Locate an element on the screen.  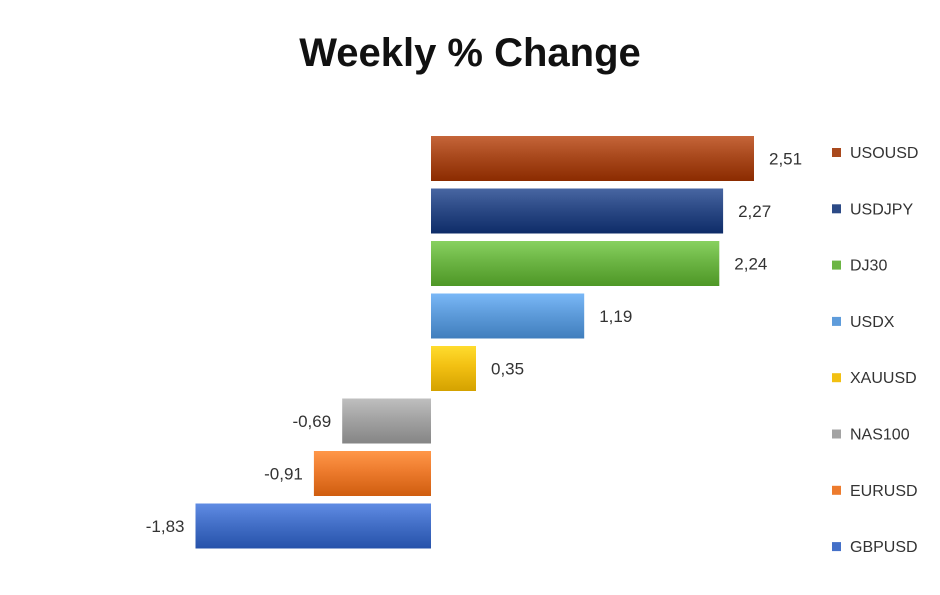
legend-label-usousd: USOUSD is located at coordinates (884, 153).